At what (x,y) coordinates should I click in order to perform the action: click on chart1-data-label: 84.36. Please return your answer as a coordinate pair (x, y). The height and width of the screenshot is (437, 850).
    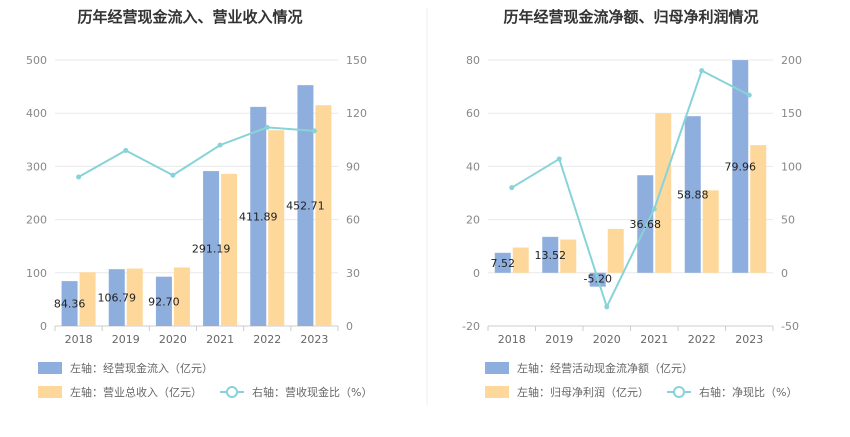
    Looking at the image, I should click on (70, 304).